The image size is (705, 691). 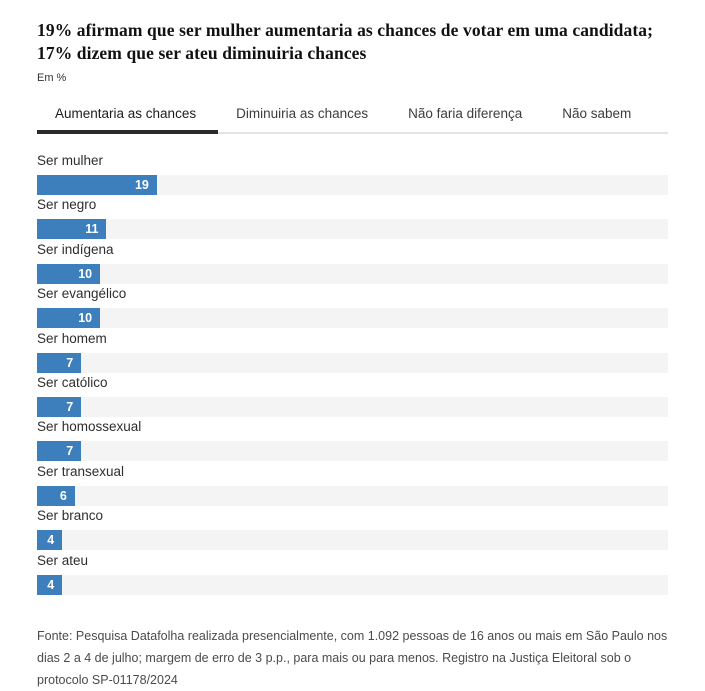 I want to click on bar-value-label: 11, so click(x=92, y=229).